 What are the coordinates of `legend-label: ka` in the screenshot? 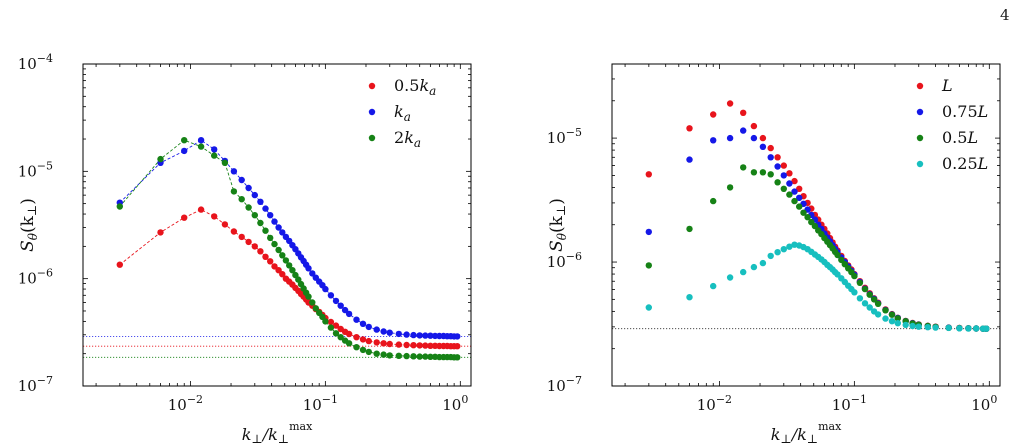 It's located at (402, 113).